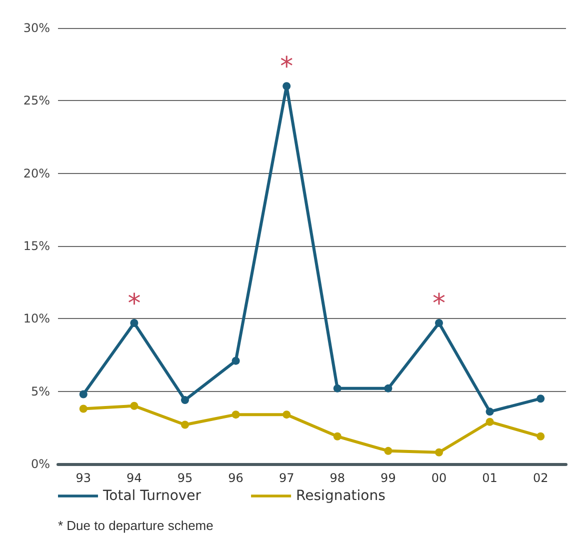  I want to click on text: * Due to departure scheme, so click(136, 525).